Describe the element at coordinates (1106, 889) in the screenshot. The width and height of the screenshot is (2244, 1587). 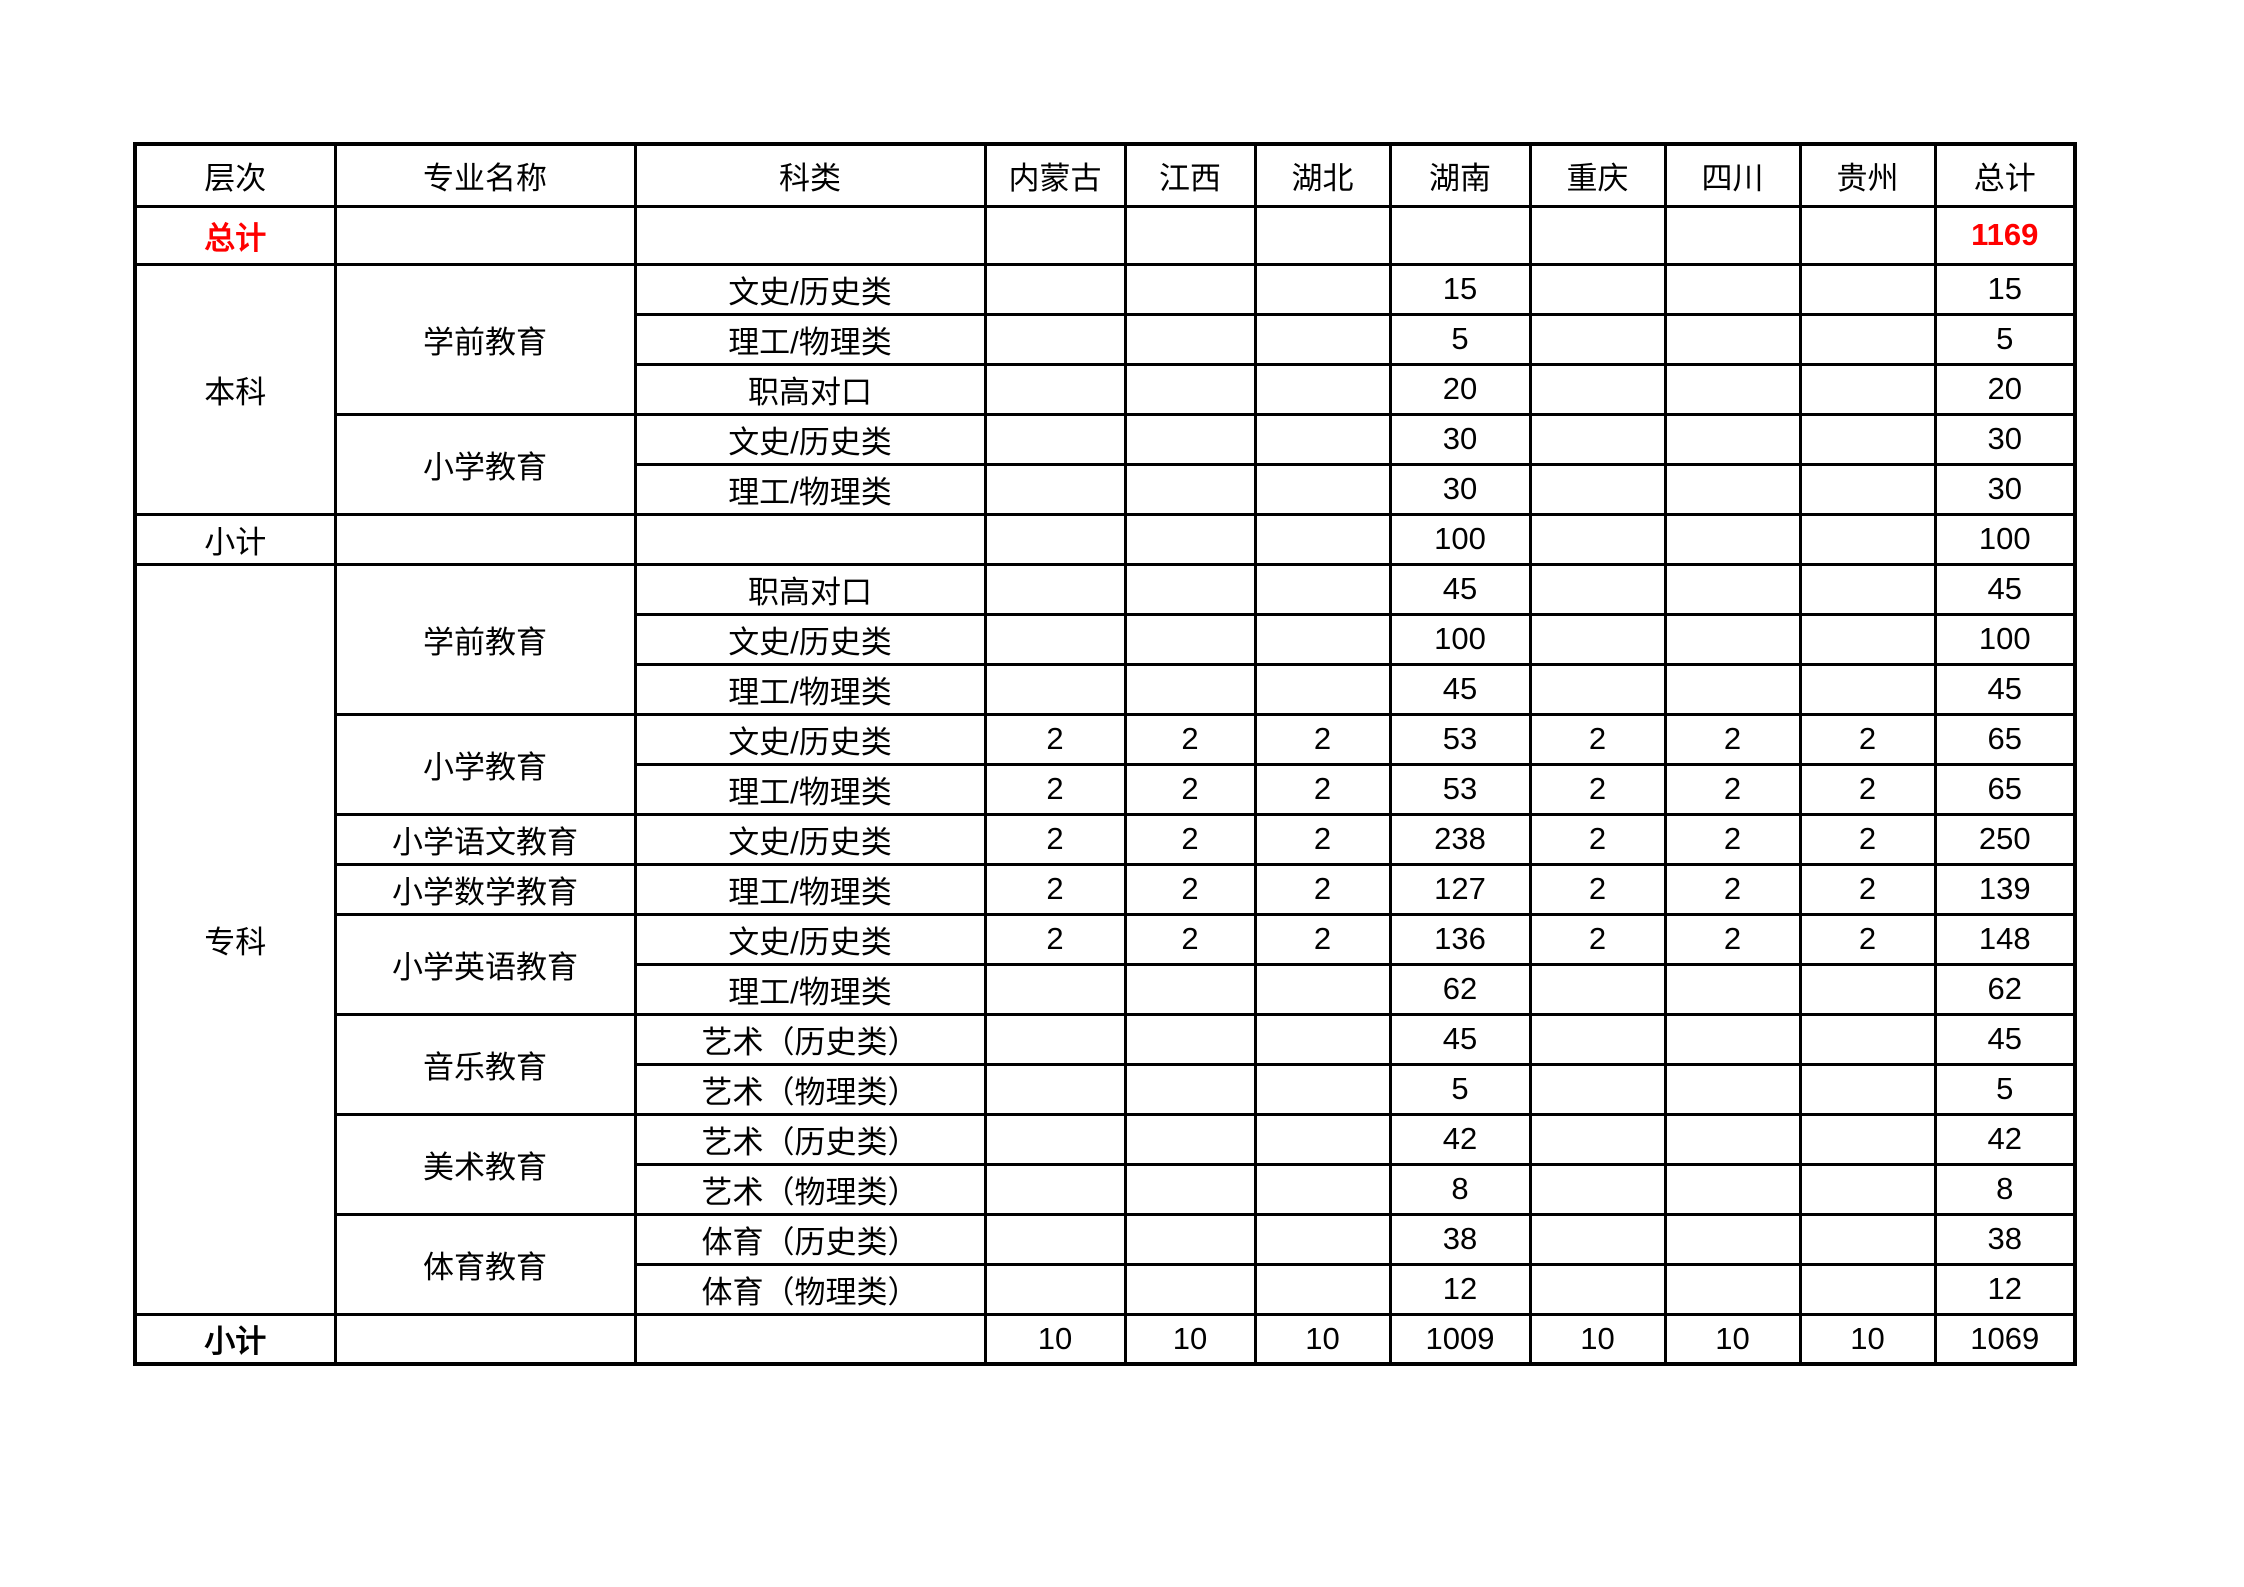
I see `table-row: 小学数学教育 理工/物理类 2 2 2 127 2 2 2 139` at that location.